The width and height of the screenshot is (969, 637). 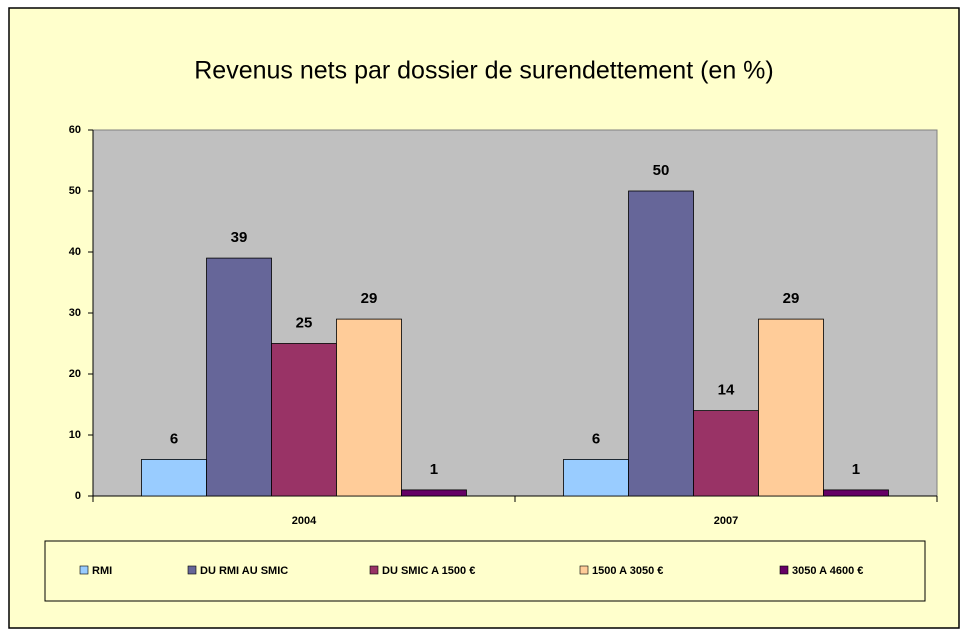 What do you see at coordinates (75, 252) in the screenshot?
I see `y-tick-label: 40` at bounding box center [75, 252].